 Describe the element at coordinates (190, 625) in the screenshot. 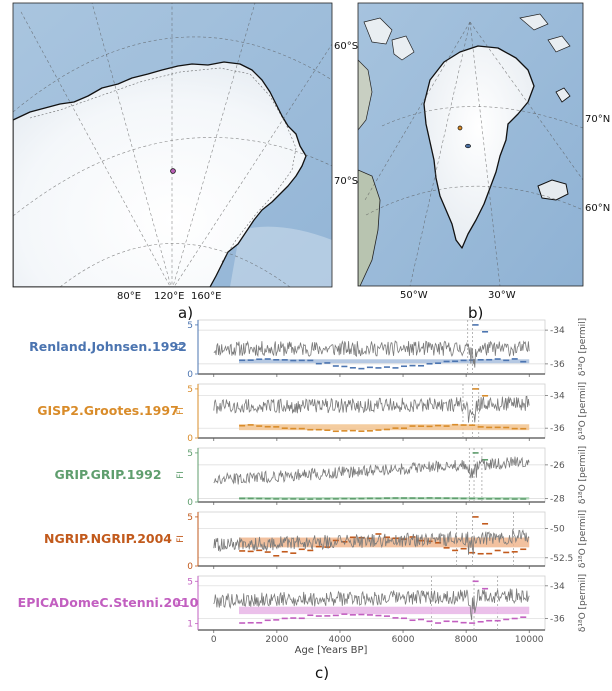

I see `fi-tick-label: 1` at that location.